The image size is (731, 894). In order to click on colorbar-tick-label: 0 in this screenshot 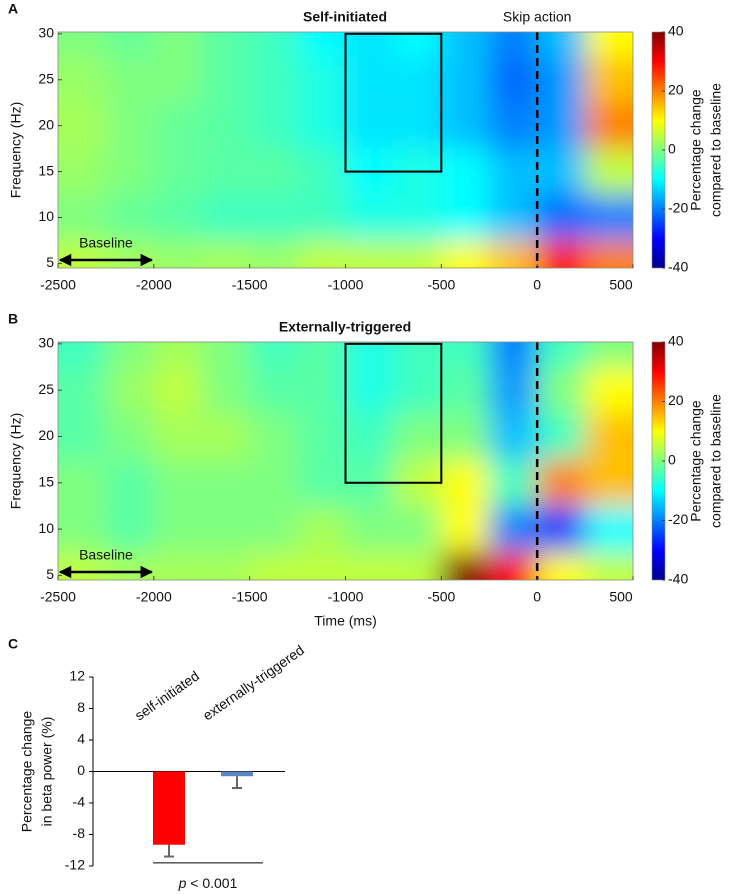, I will do `click(672, 460)`.